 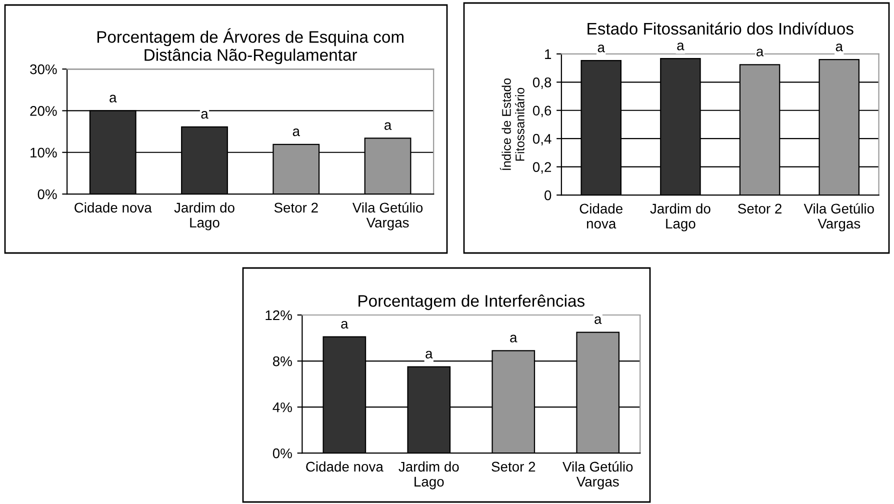 I want to click on y-tick-label: 30%, so click(x=43, y=69).